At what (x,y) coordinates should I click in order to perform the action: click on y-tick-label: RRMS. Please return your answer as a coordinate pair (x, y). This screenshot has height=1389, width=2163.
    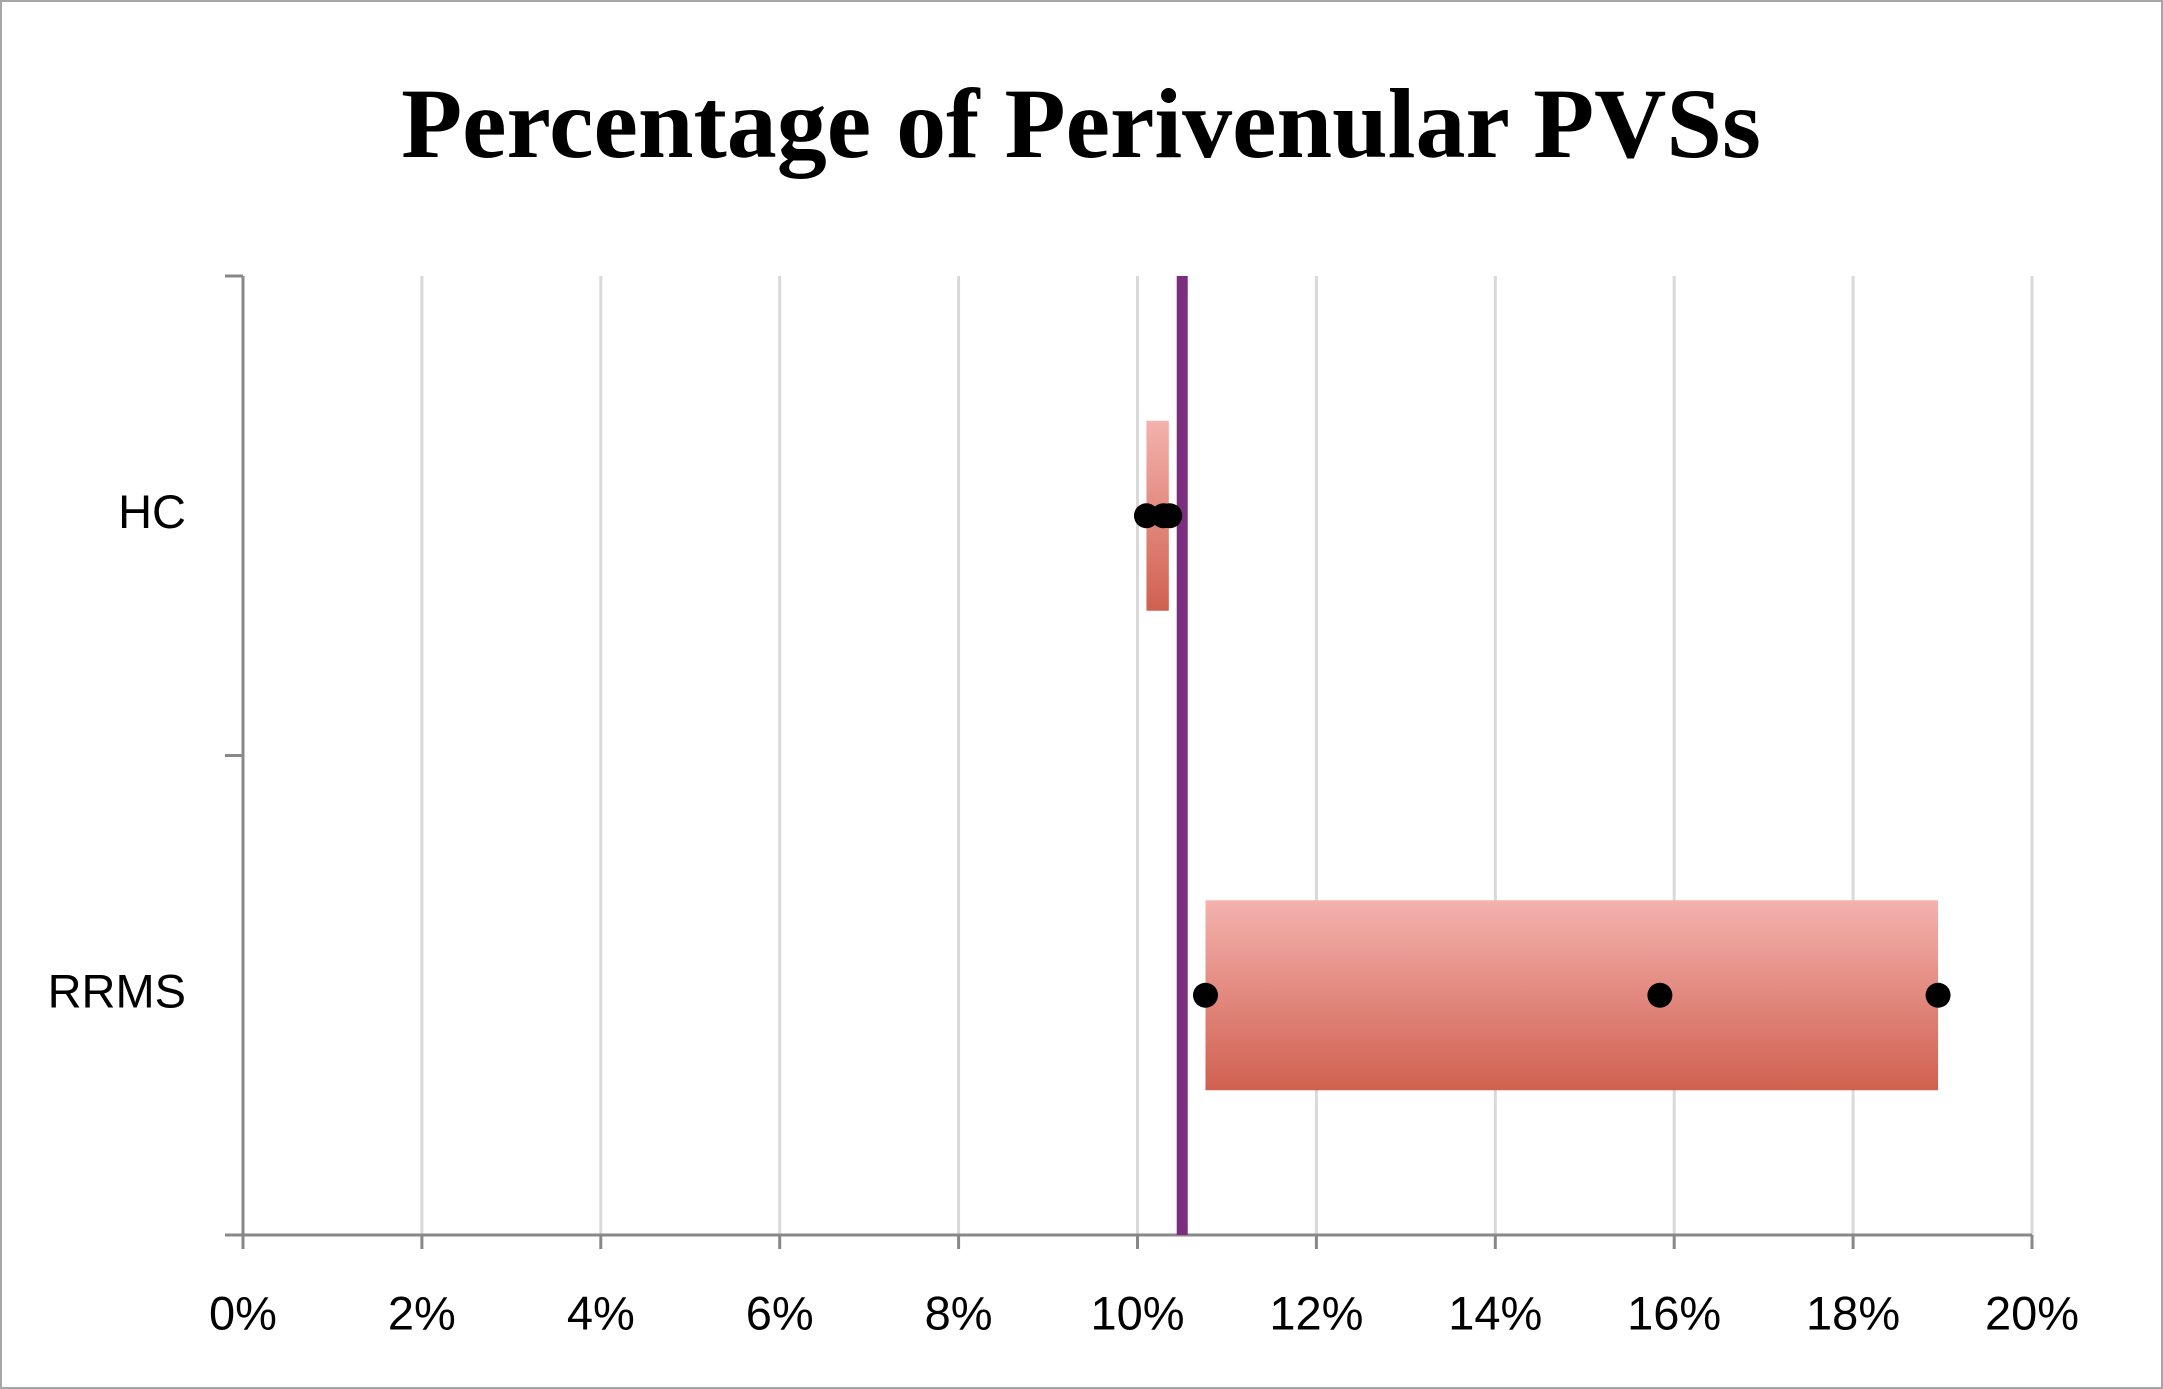
    Looking at the image, I should click on (117, 991).